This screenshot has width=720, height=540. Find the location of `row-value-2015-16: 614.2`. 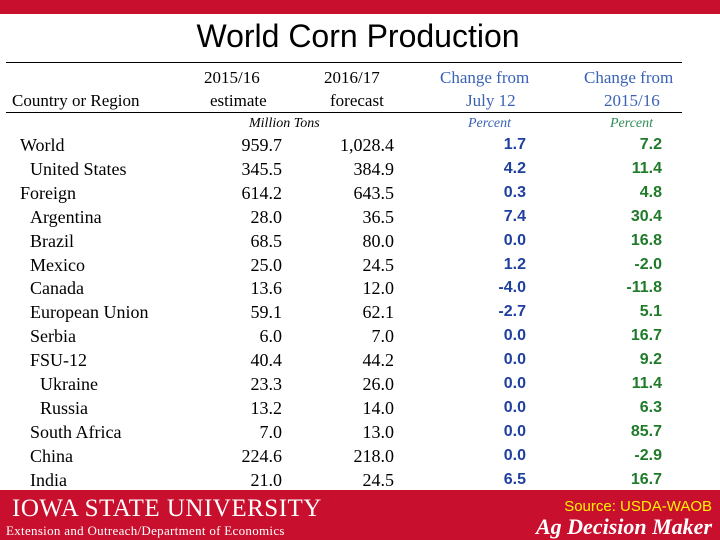

row-value-2015-16: 614.2 is located at coordinates (262, 192).